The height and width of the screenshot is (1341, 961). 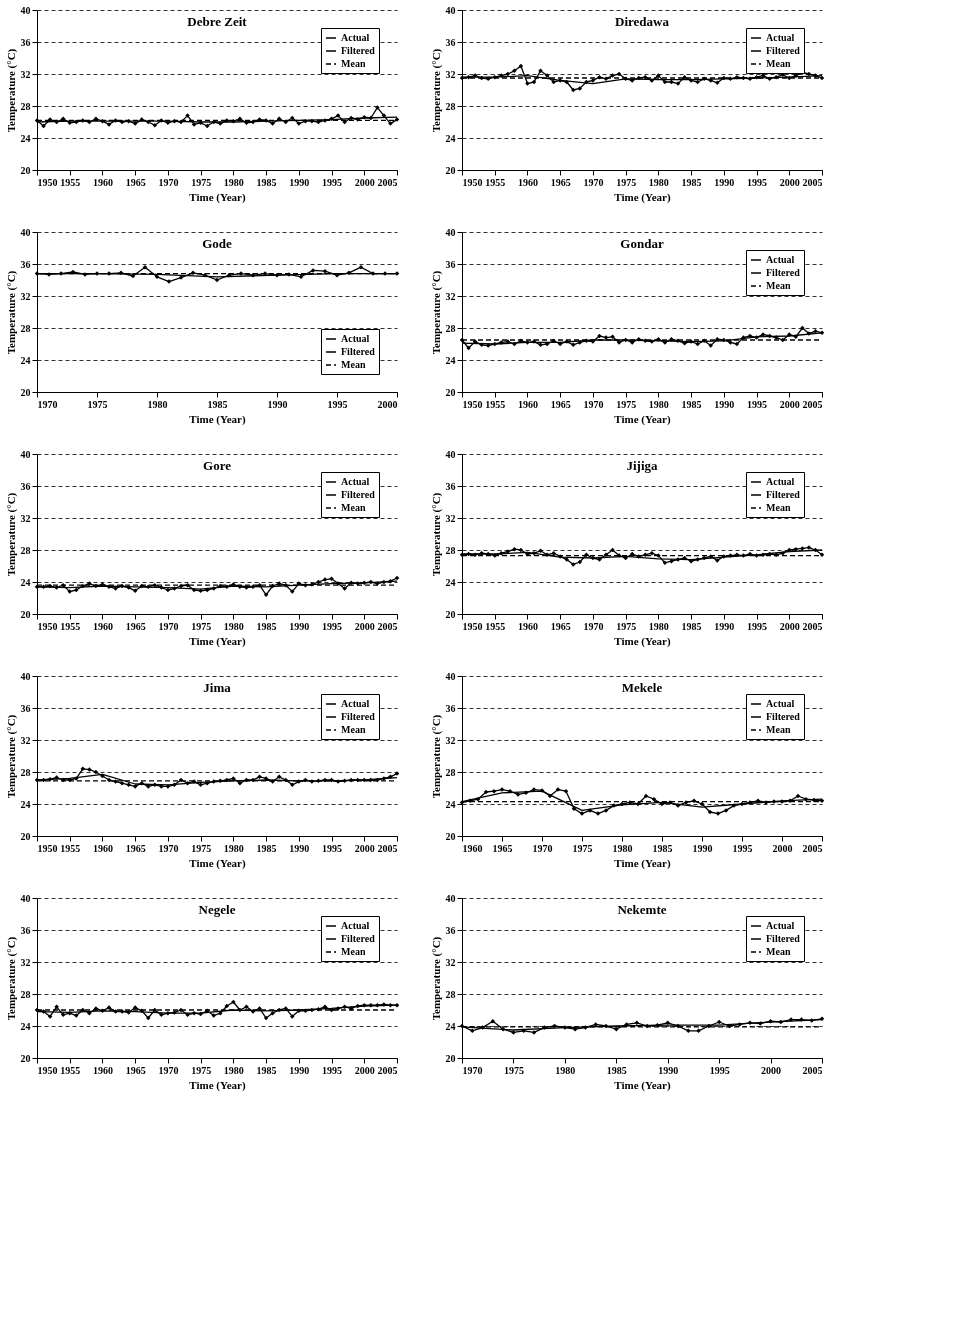 What do you see at coordinates (642, 21) in the screenshot?
I see `chart-title: Diredawa` at bounding box center [642, 21].